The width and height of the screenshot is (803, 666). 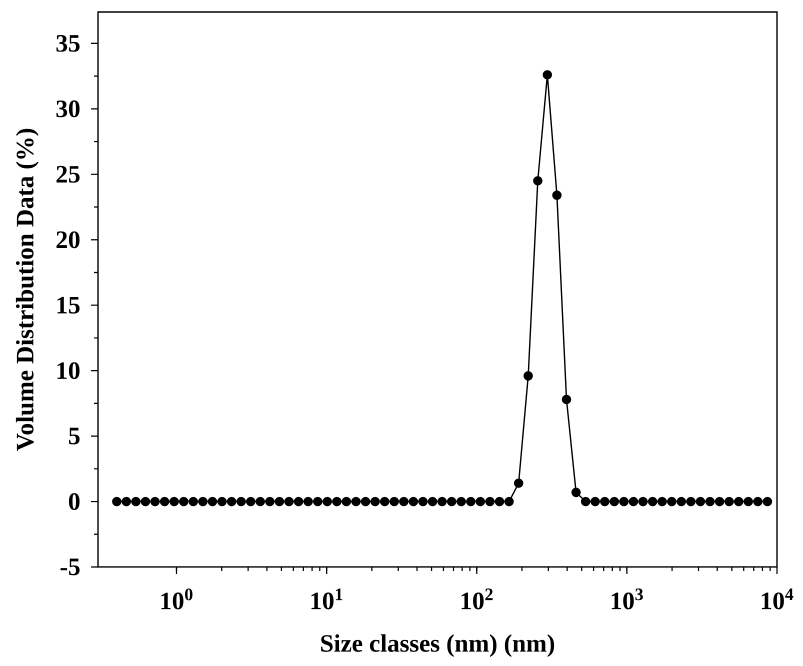 What do you see at coordinates (68, 43) in the screenshot?
I see `y-tick-label: 35` at bounding box center [68, 43].